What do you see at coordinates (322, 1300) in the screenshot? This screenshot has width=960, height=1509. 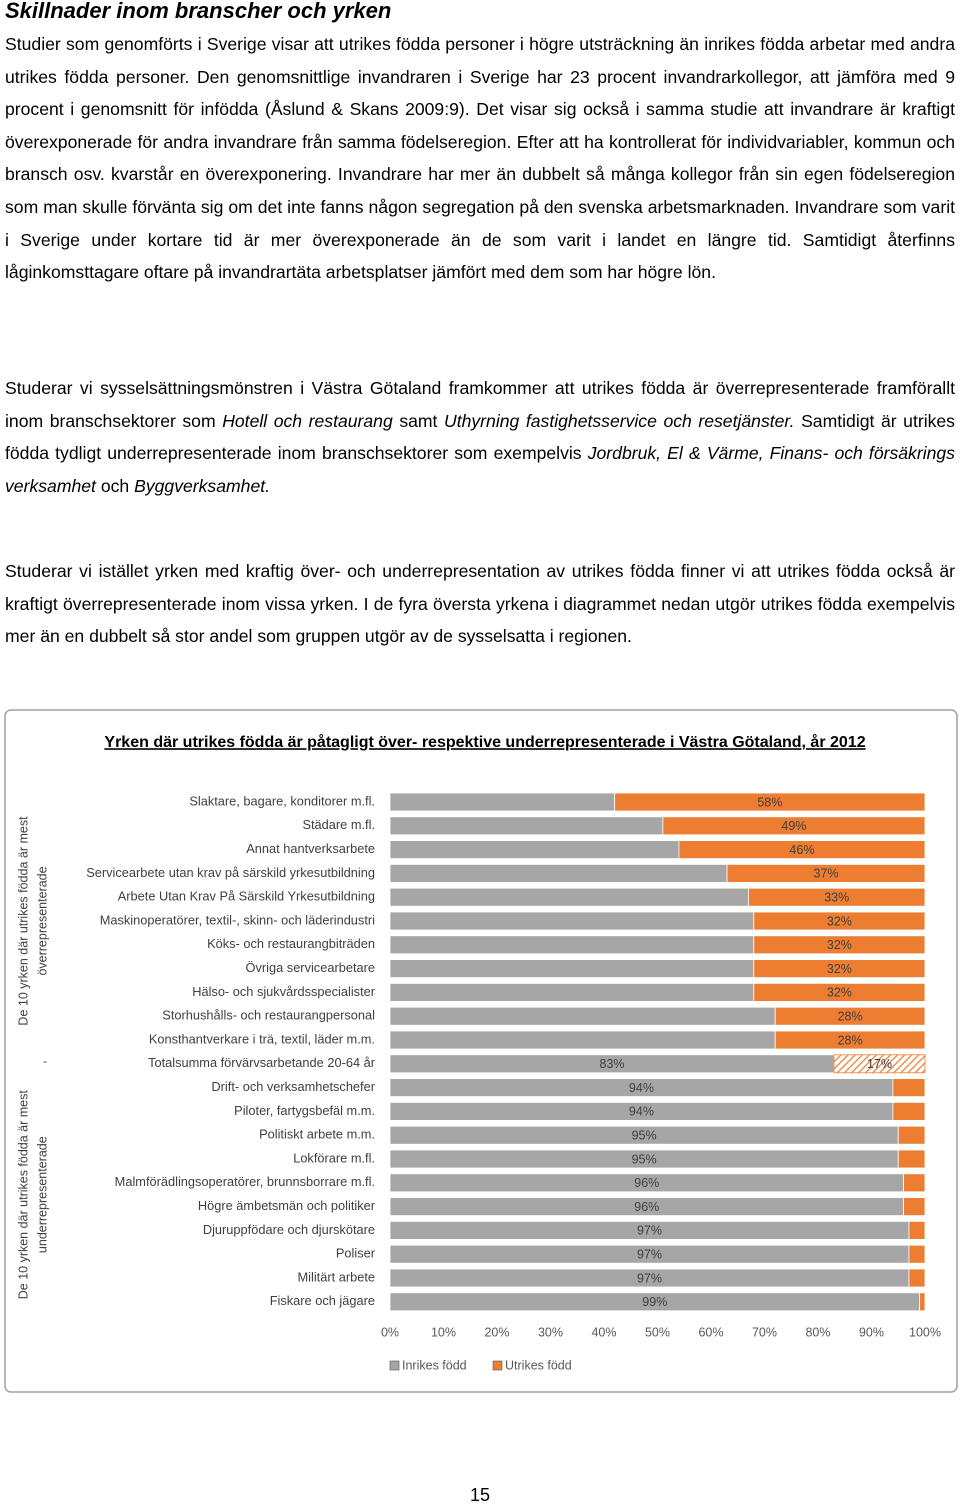 I see `category-label: Fiskare och jägare` at bounding box center [322, 1300].